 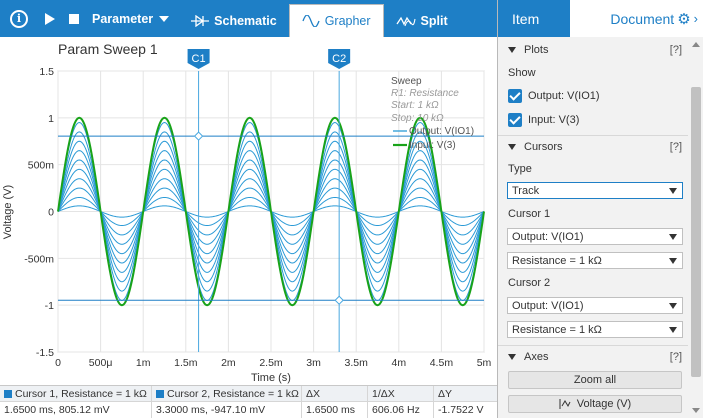 What do you see at coordinates (45, 353) in the screenshot?
I see `y-tick-label: -1.5` at bounding box center [45, 353].